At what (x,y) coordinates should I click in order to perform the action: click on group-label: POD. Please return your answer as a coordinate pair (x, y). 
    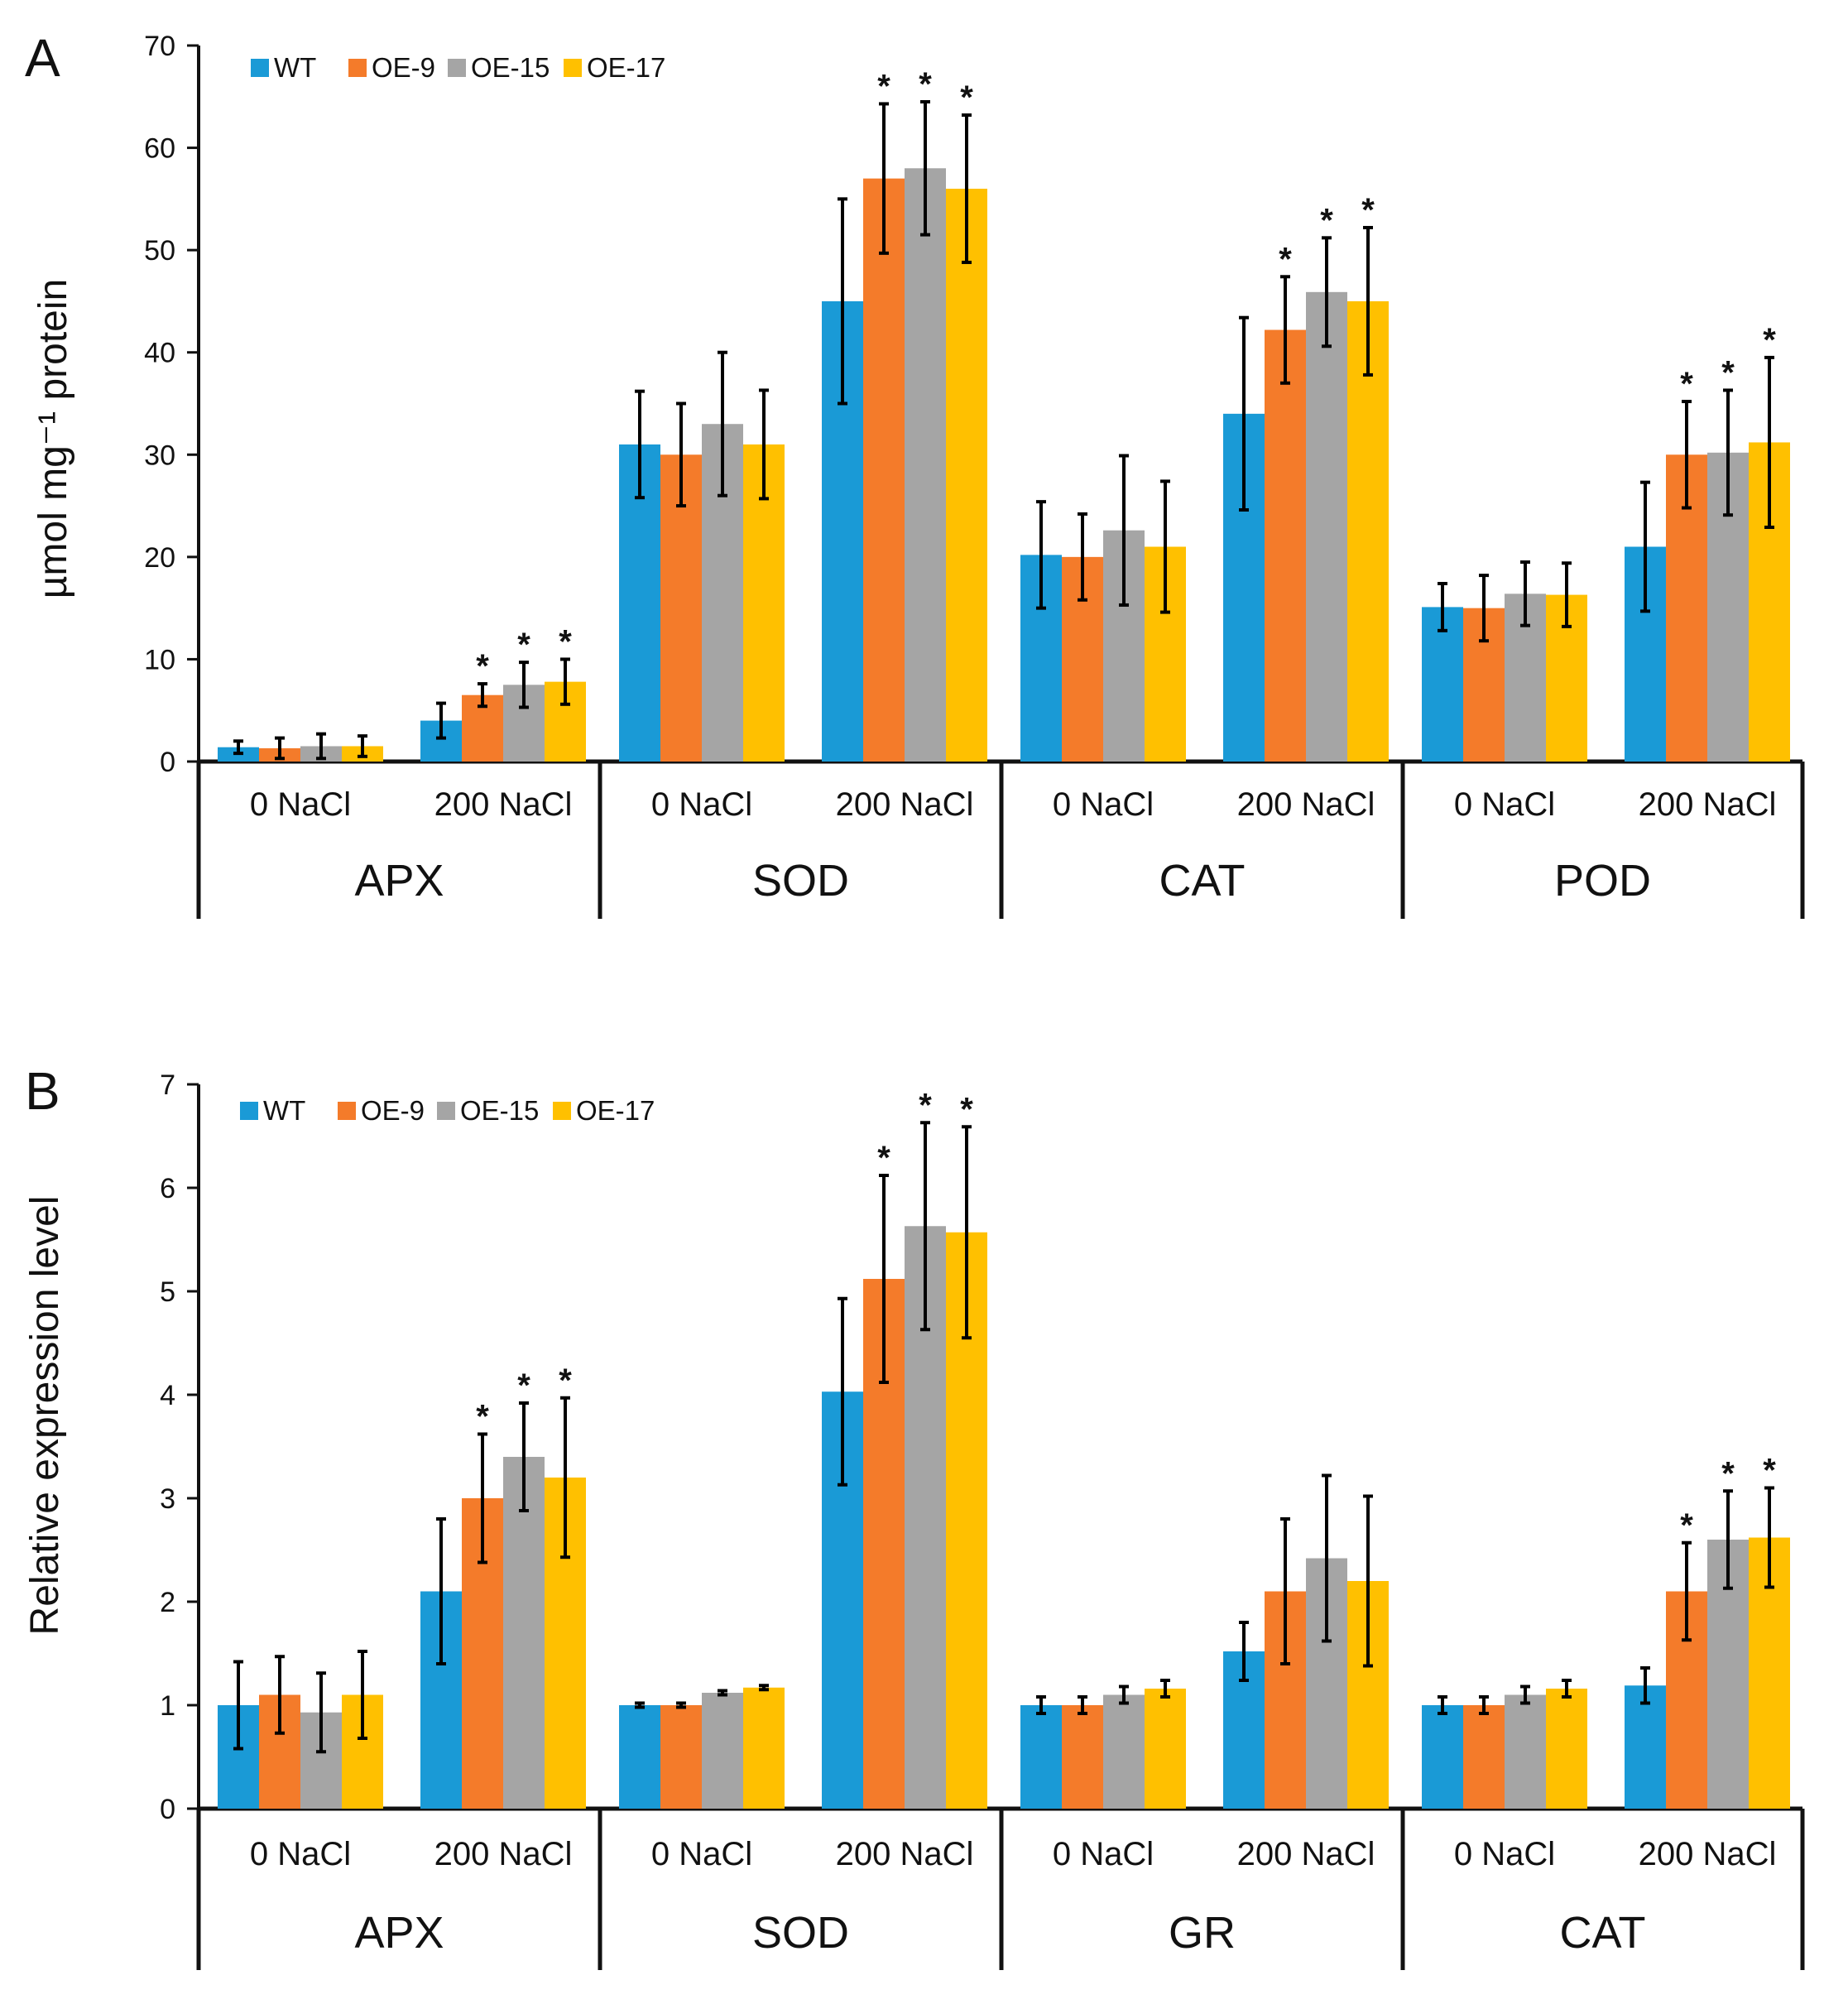
    Looking at the image, I should click on (1602, 881).